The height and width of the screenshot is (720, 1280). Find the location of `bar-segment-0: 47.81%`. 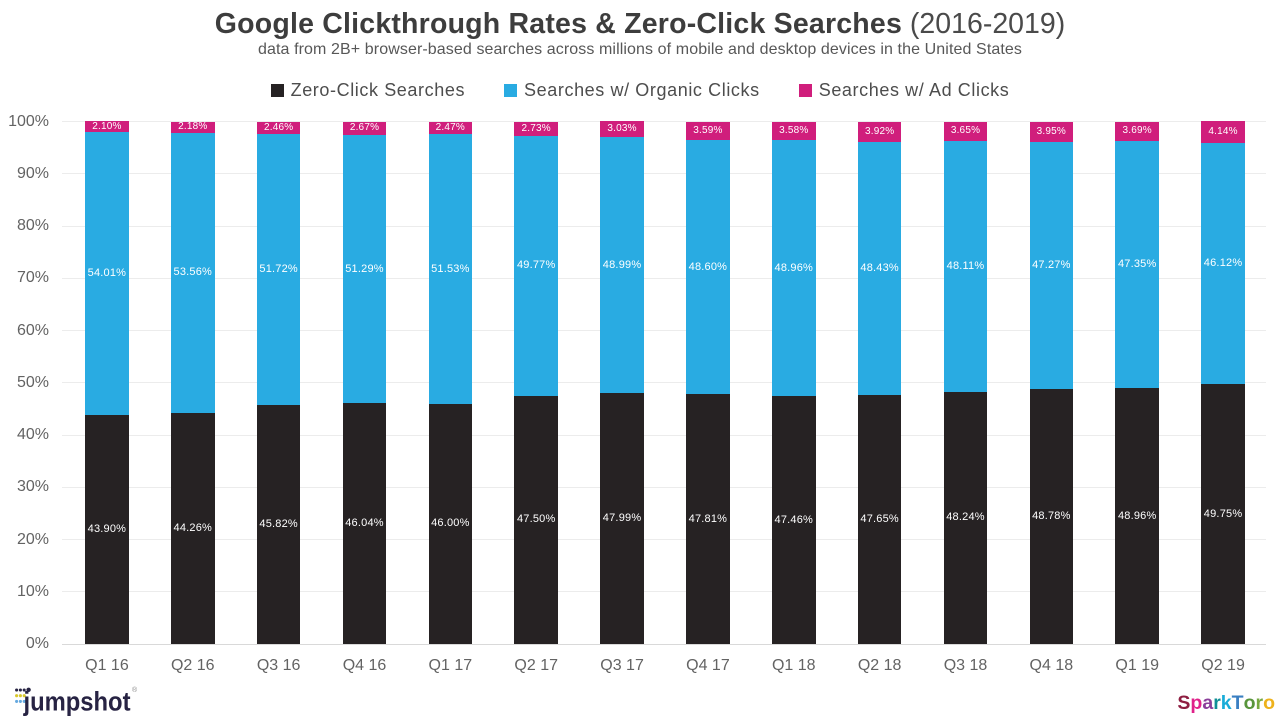

bar-segment-0: 47.81% is located at coordinates (708, 519).